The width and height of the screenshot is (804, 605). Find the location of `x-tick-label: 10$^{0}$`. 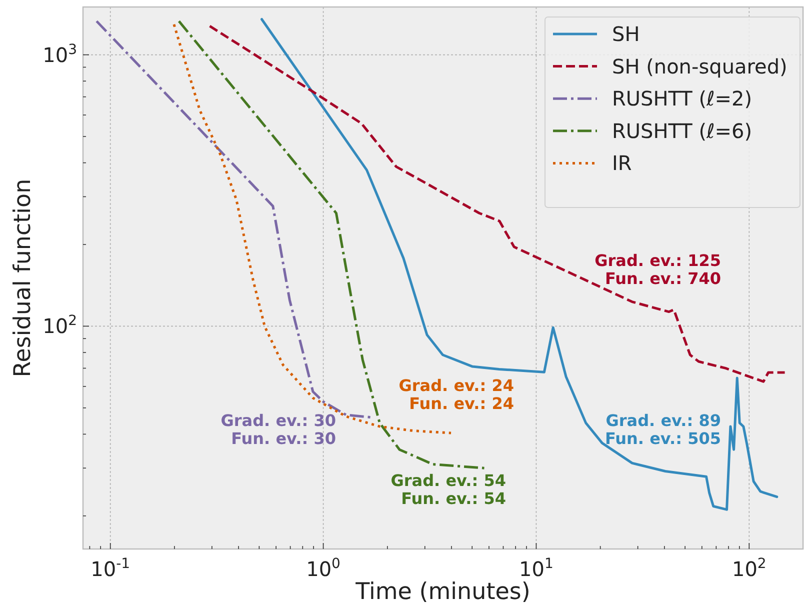

x-tick-label: 10$^{0}$ is located at coordinates (323, 568).